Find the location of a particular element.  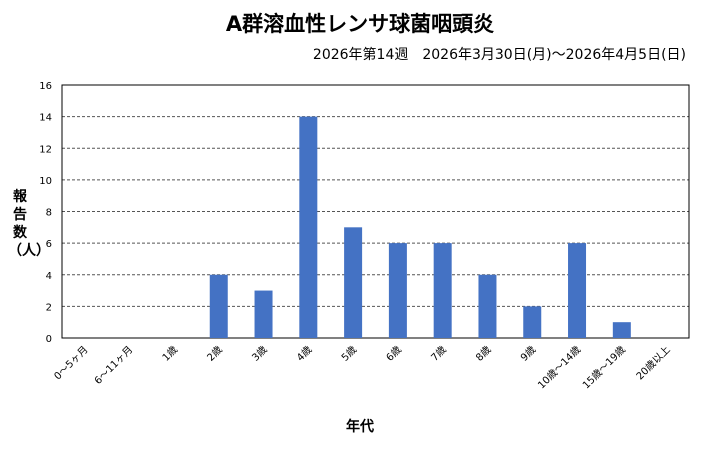

x-tick-label: 4歳 is located at coordinates (304, 354).